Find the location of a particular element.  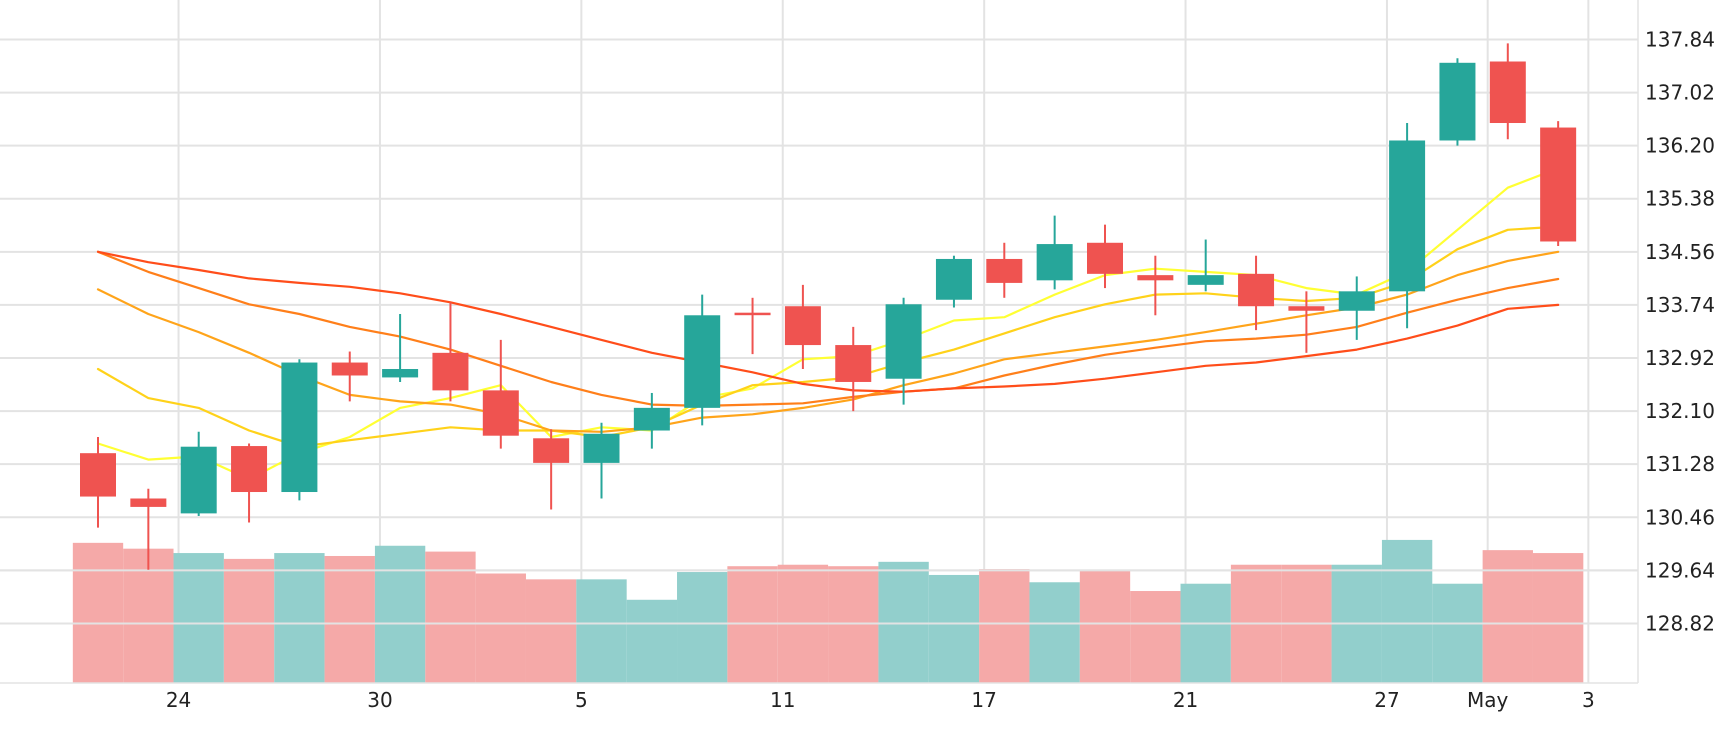

y-tick-label: 133.74 is located at coordinates (1680, 305).